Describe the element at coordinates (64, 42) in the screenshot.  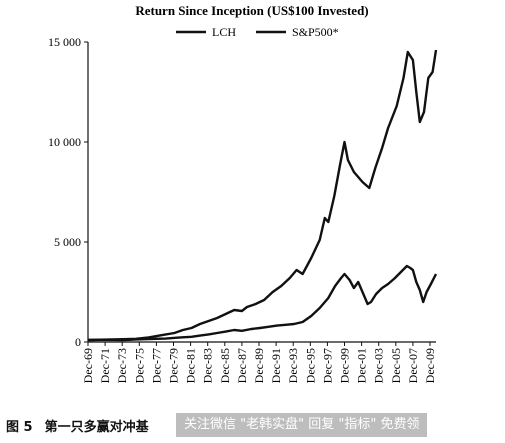
I see `y-tick-label: 15 000` at that location.